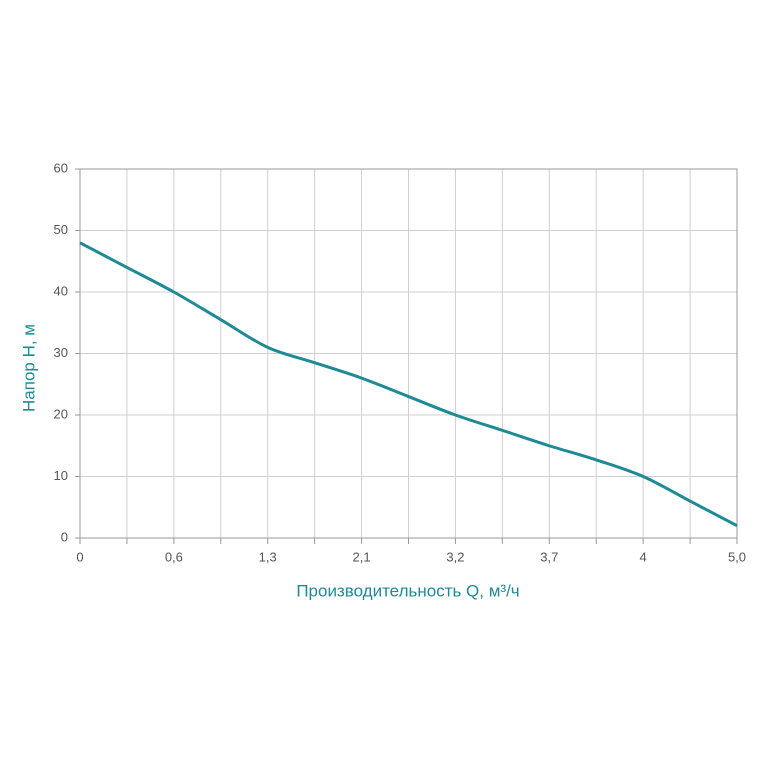 This screenshot has width=768, height=768. I want to click on x-tick-label: 3,7, so click(549, 556).